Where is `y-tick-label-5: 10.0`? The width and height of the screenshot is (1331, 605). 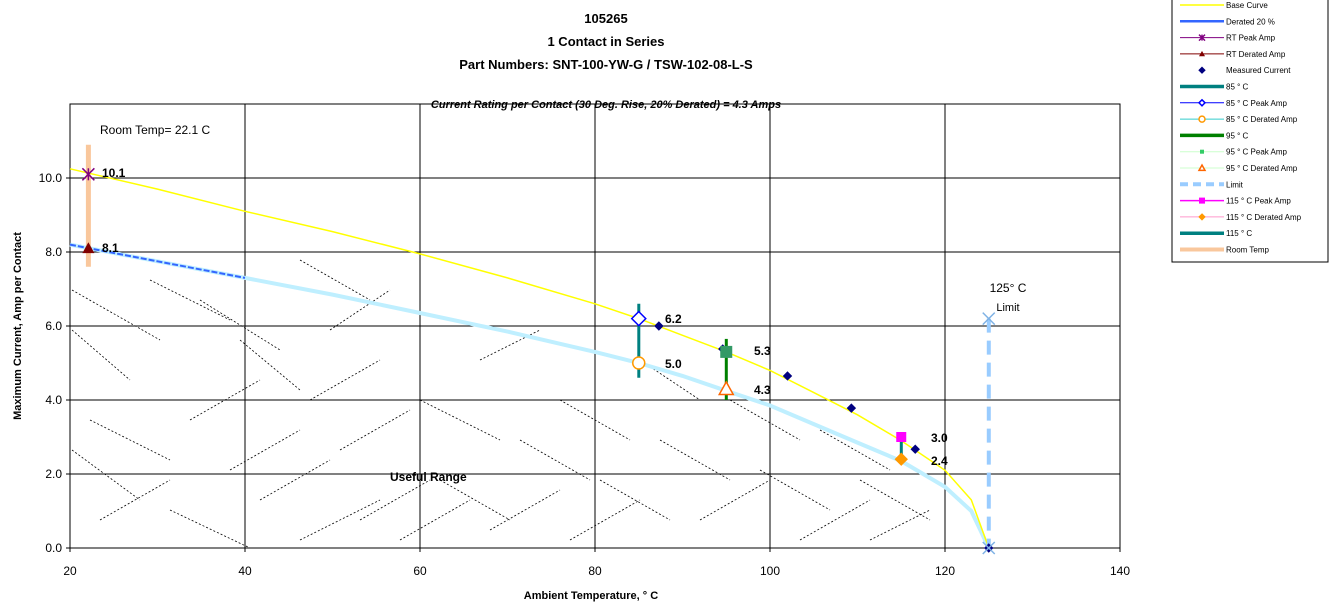
y-tick-label-5: 10.0 is located at coordinates (51, 178).